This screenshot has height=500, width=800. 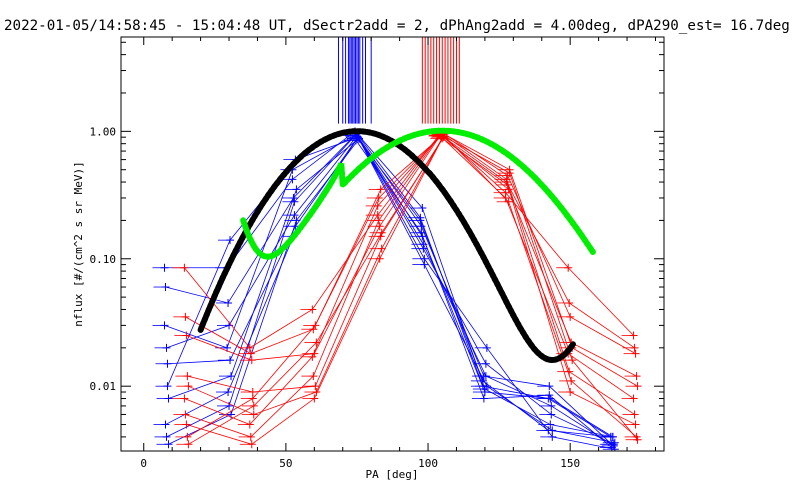 What do you see at coordinates (78, 244) in the screenshot?
I see `y-axis-label: nflux [#/(cm^2 s sr MeV)]` at bounding box center [78, 244].